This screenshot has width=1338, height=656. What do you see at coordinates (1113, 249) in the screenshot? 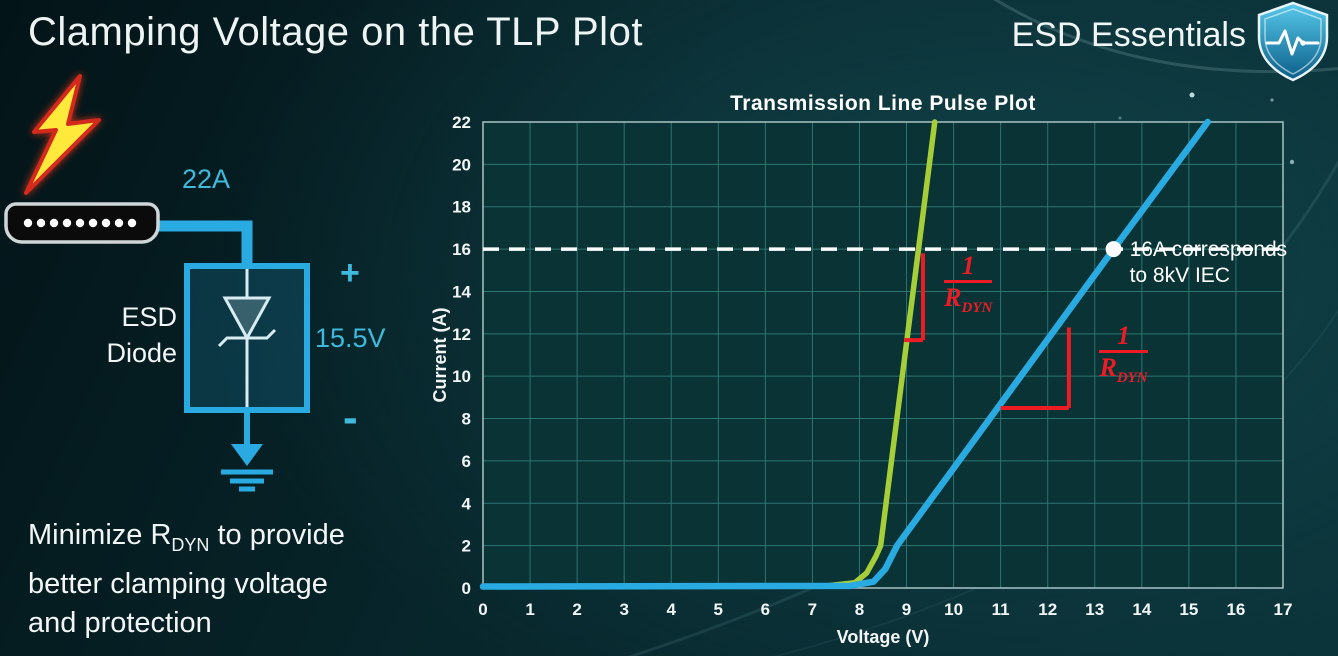
I see `iec-marker-dot` at bounding box center [1113, 249].